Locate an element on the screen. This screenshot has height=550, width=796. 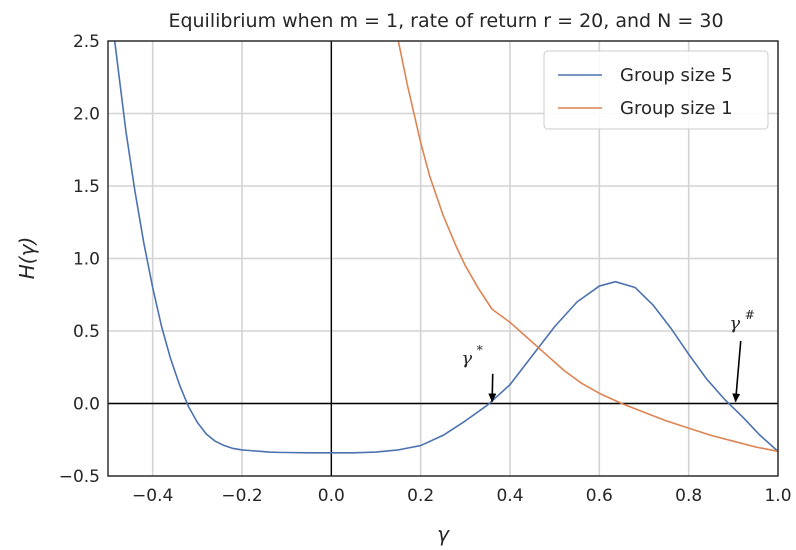
y-tick-label: −0.5 is located at coordinates (79, 477).